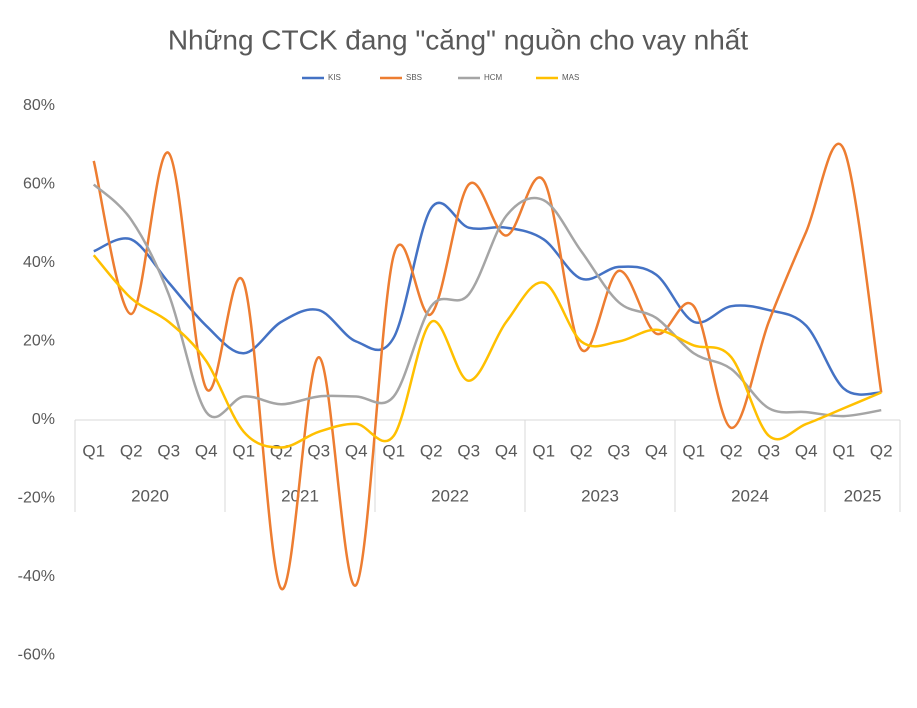 The width and height of the screenshot is (917, 708). Describe the element at coordinates (36, 576) in the screenshot. I see `y-tick-label: -40%` at that location.